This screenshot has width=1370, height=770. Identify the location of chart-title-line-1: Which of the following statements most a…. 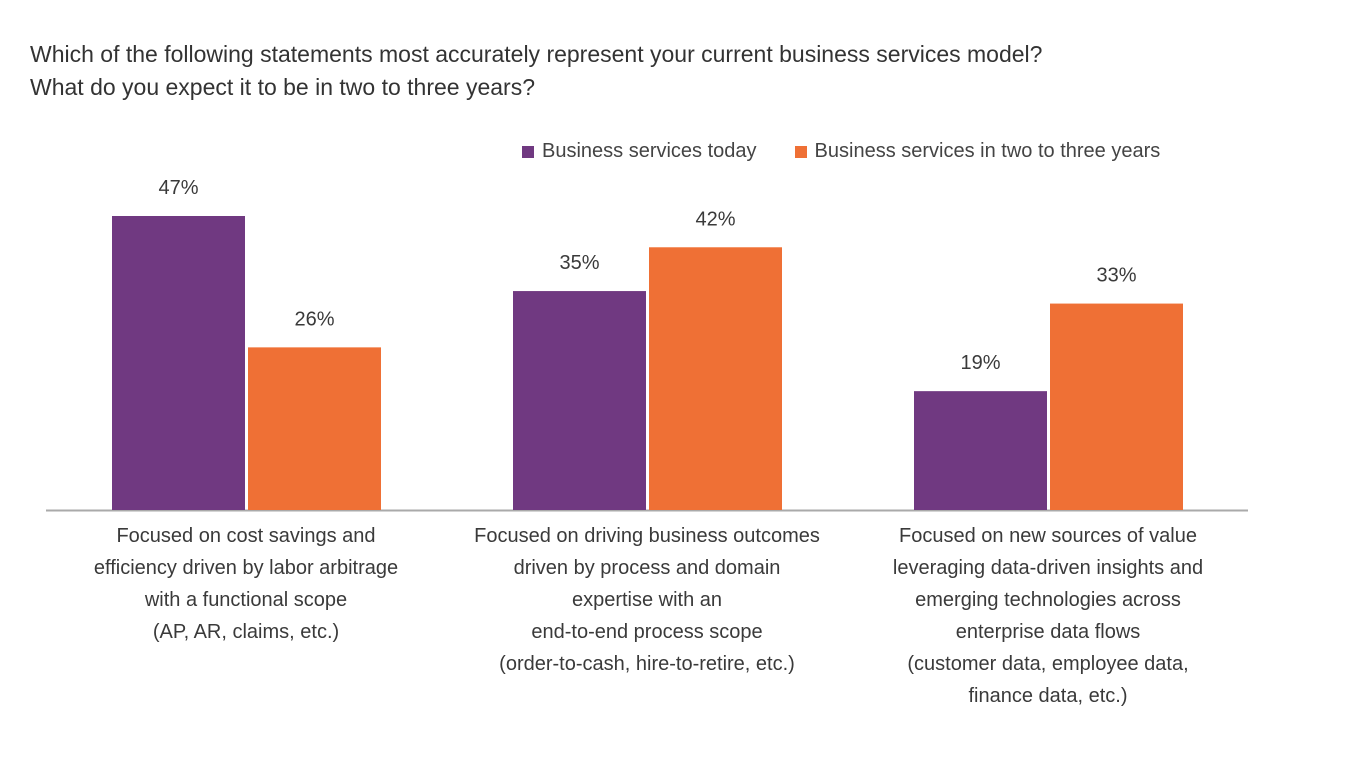
(536, 54).